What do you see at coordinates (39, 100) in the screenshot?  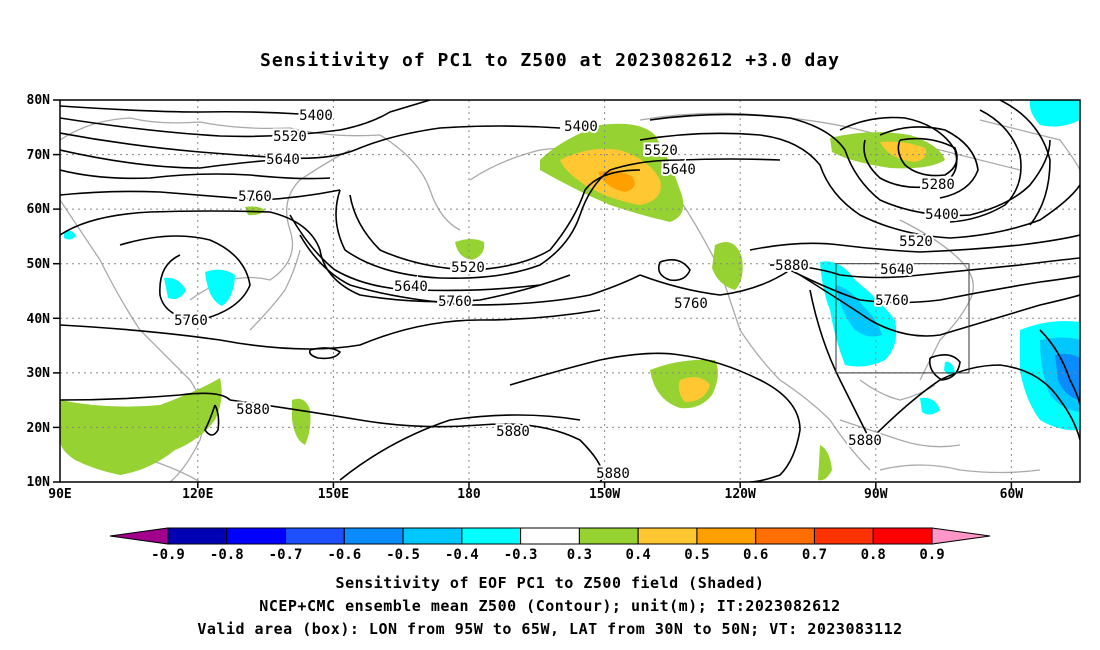 I see `lat-label: 80N` at bounding box center [39, 100].